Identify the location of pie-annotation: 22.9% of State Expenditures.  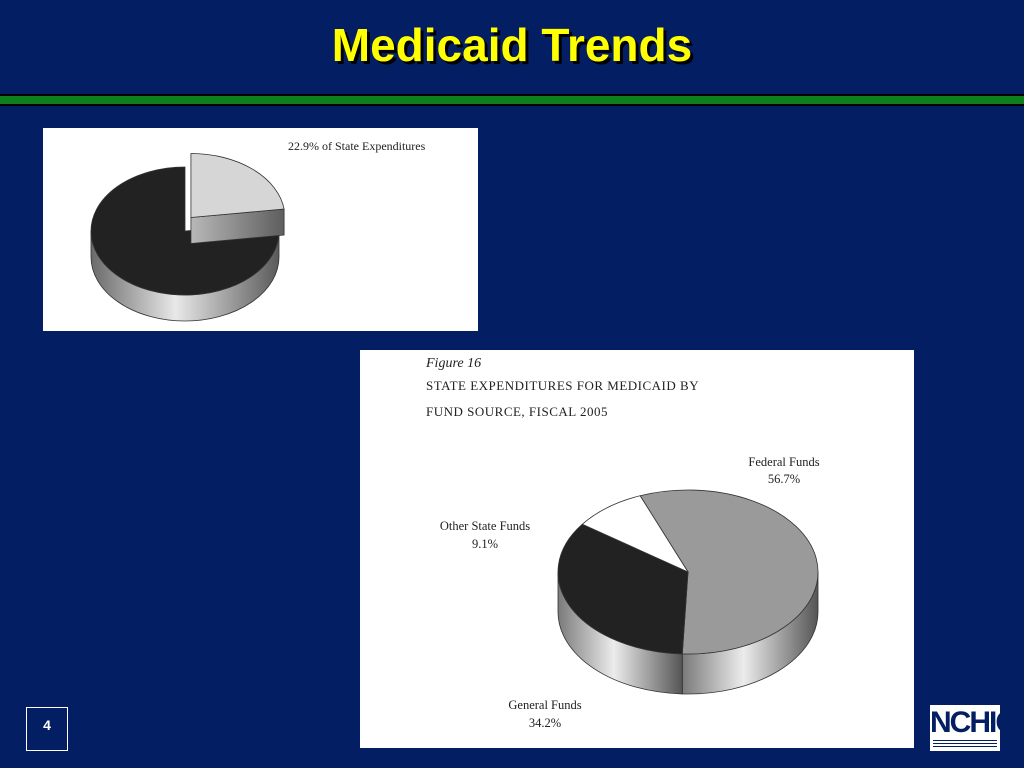
(357, 146).